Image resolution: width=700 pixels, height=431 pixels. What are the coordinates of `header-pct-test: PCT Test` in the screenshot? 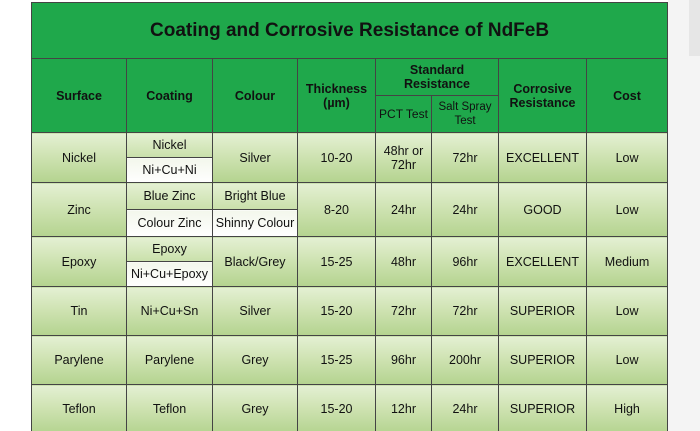 It's located at (403, 114).